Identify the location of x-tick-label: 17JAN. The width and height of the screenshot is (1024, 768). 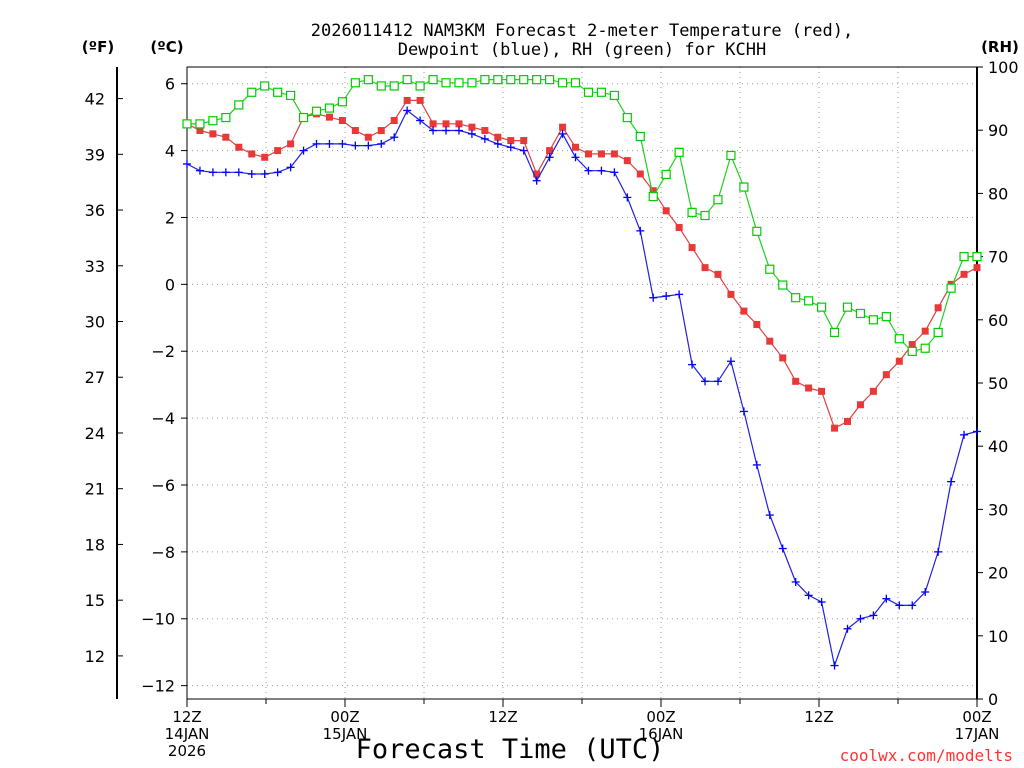
(977, 734).